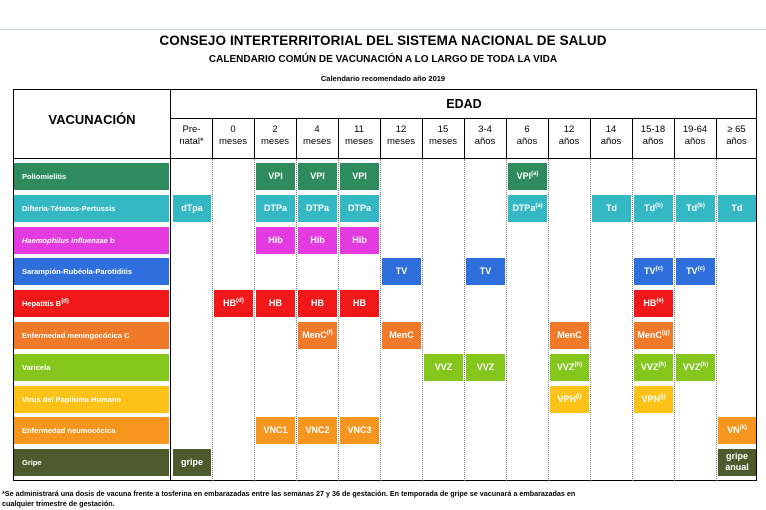 The height and width of the screenshot is (510, 766). I want to click on vaccine-dose-cell: MenC(f), so click(317, 335).